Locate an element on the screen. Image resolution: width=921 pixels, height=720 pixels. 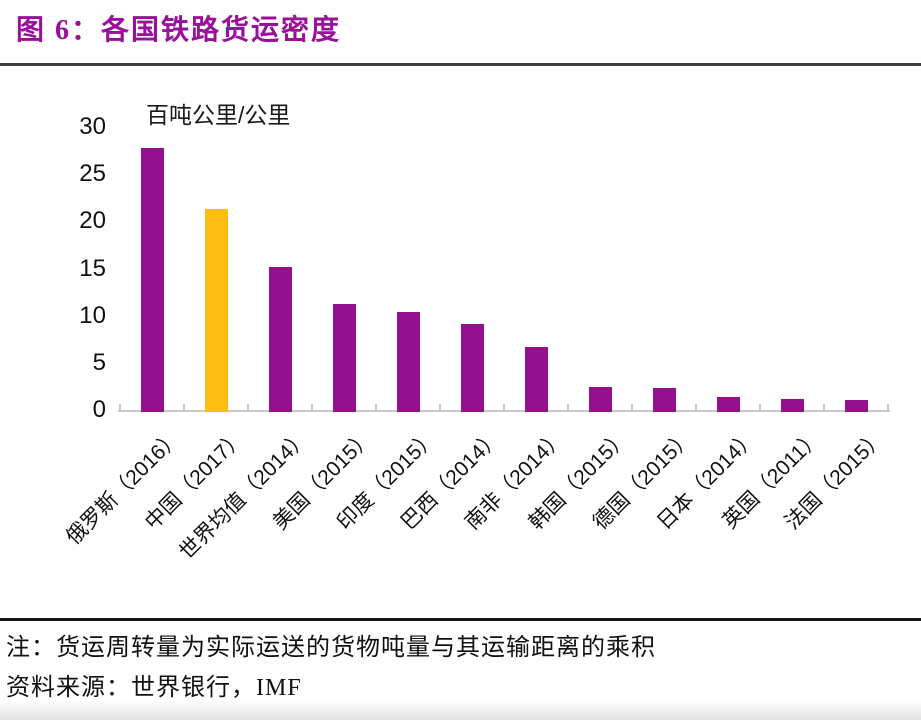
y-axis-label: 5 is located at coordinates (99, 362).